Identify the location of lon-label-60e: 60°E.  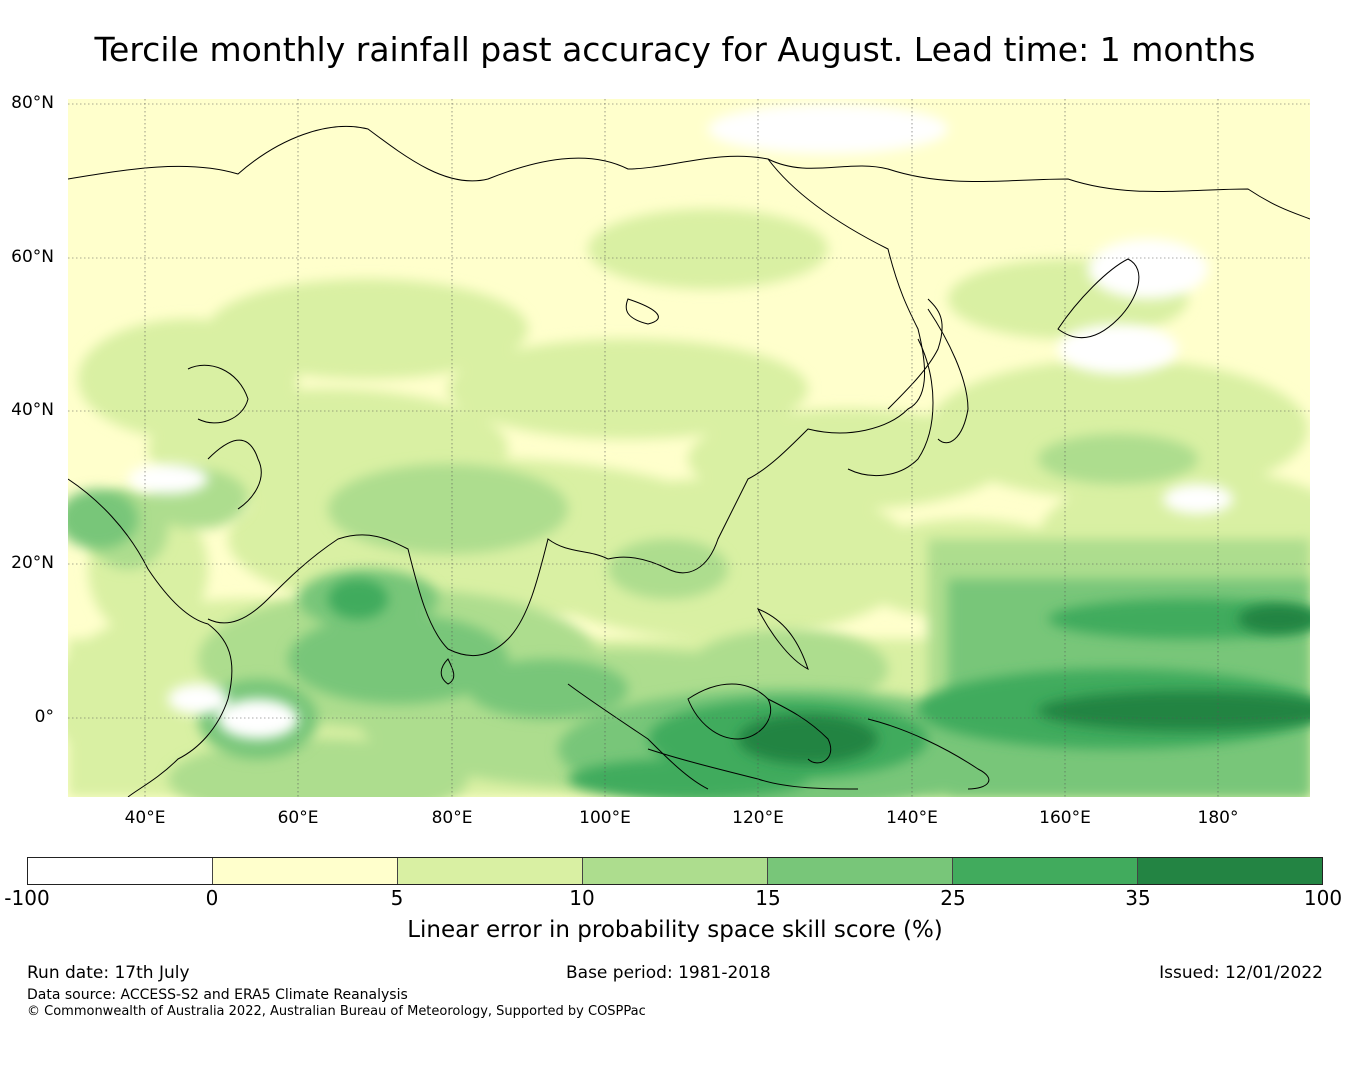
(298, 818).